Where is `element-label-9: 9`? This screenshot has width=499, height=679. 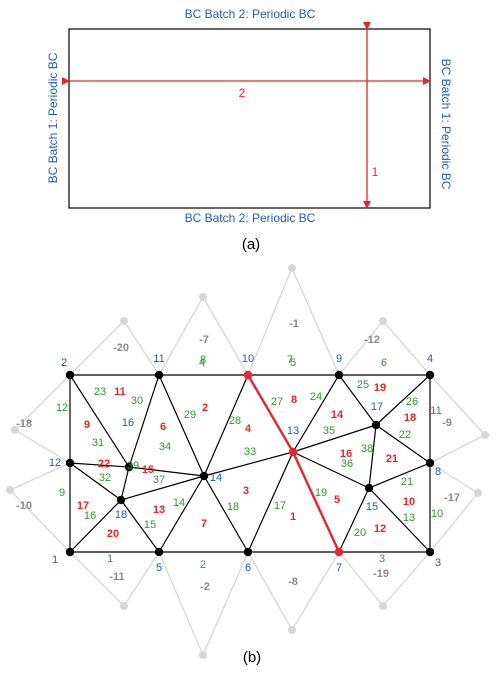
element-label-9: 9 is located at coordinates (87, 425).